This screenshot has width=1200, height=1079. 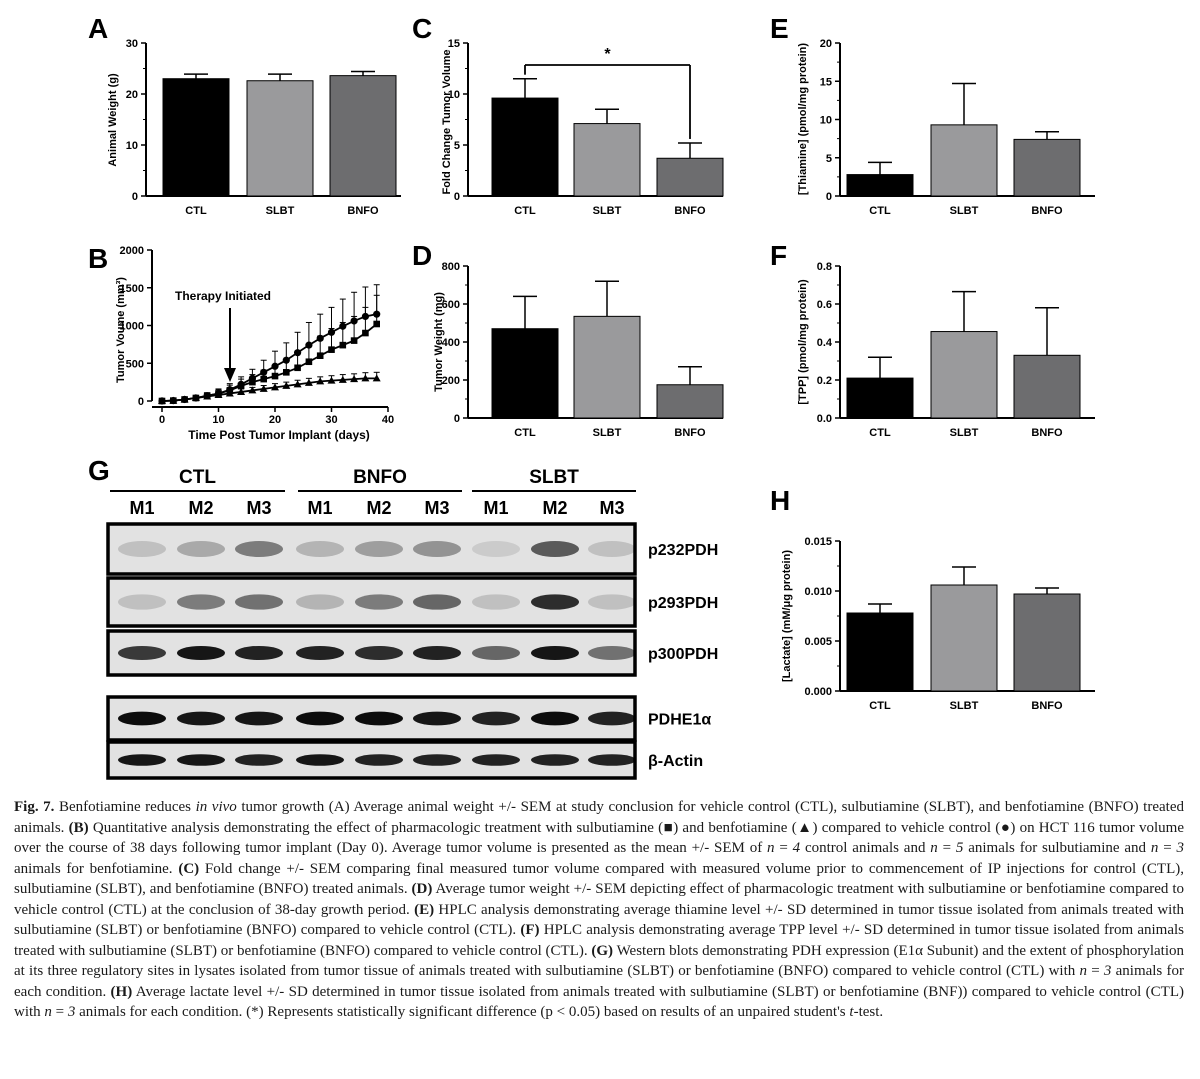 I want to click on blot-row-label: PDHE1α, so click(x=679, y=720).